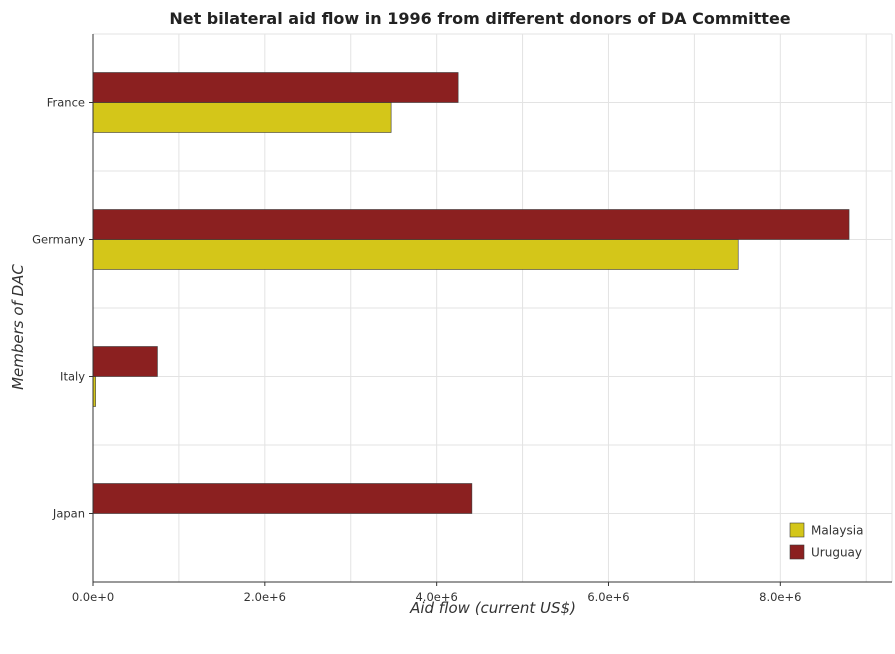 Image resolution: width=895 pixels, height=654 pixels. Describe the element at coordinates (72, 377) in the screenshot. I see `y-tick-label: Italy` at that location.